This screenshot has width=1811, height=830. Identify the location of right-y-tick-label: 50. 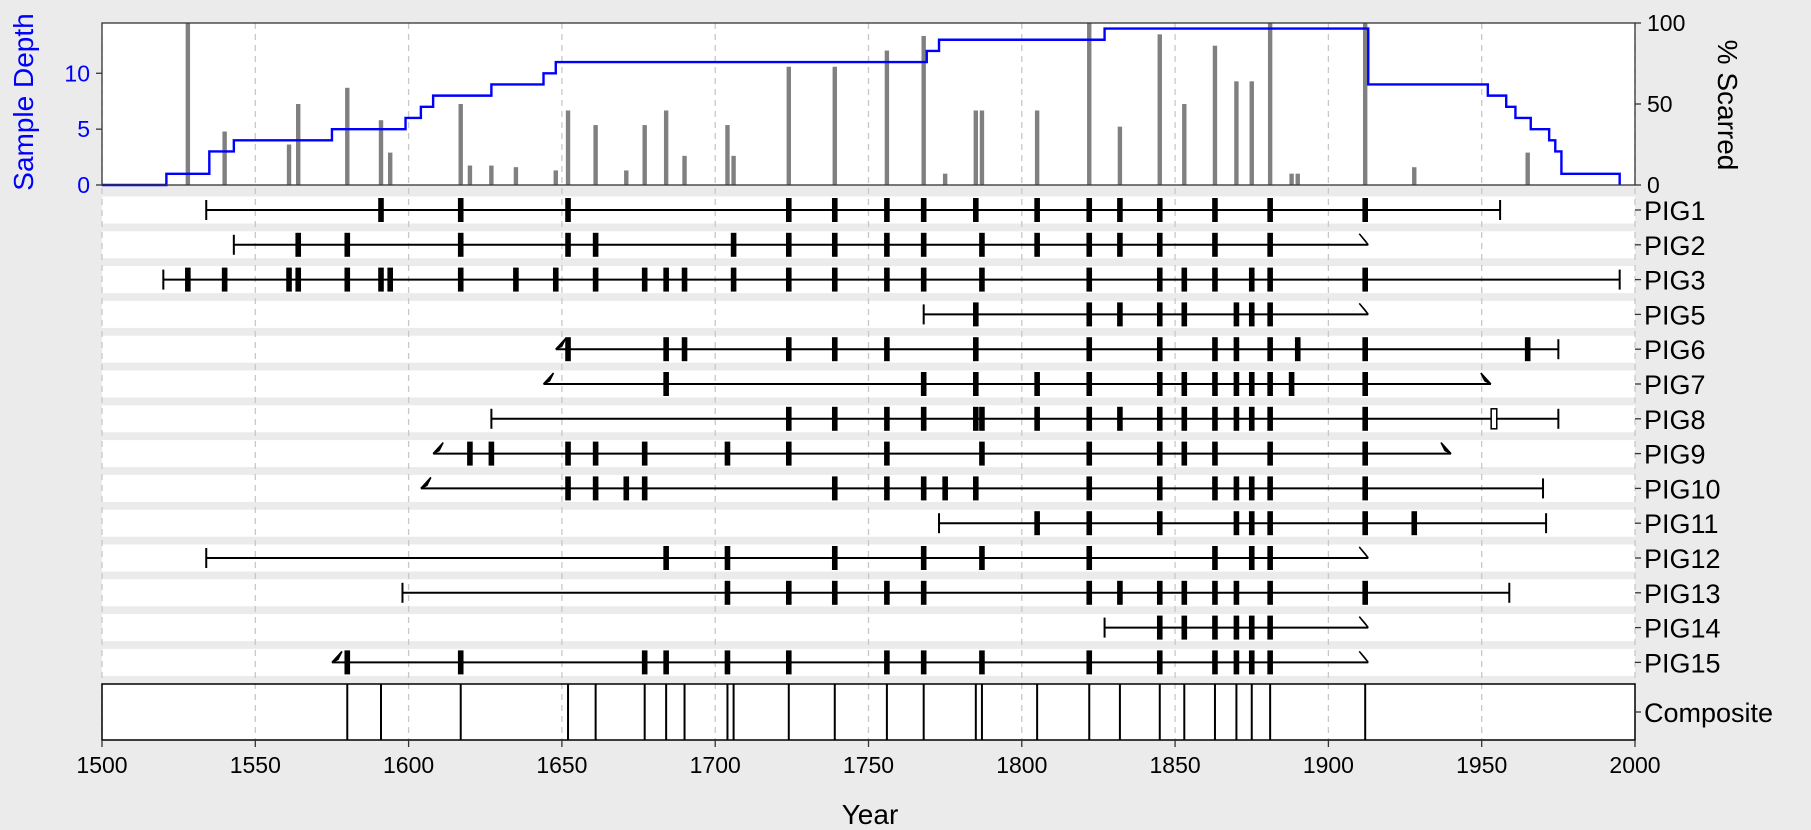
(1660, 104).